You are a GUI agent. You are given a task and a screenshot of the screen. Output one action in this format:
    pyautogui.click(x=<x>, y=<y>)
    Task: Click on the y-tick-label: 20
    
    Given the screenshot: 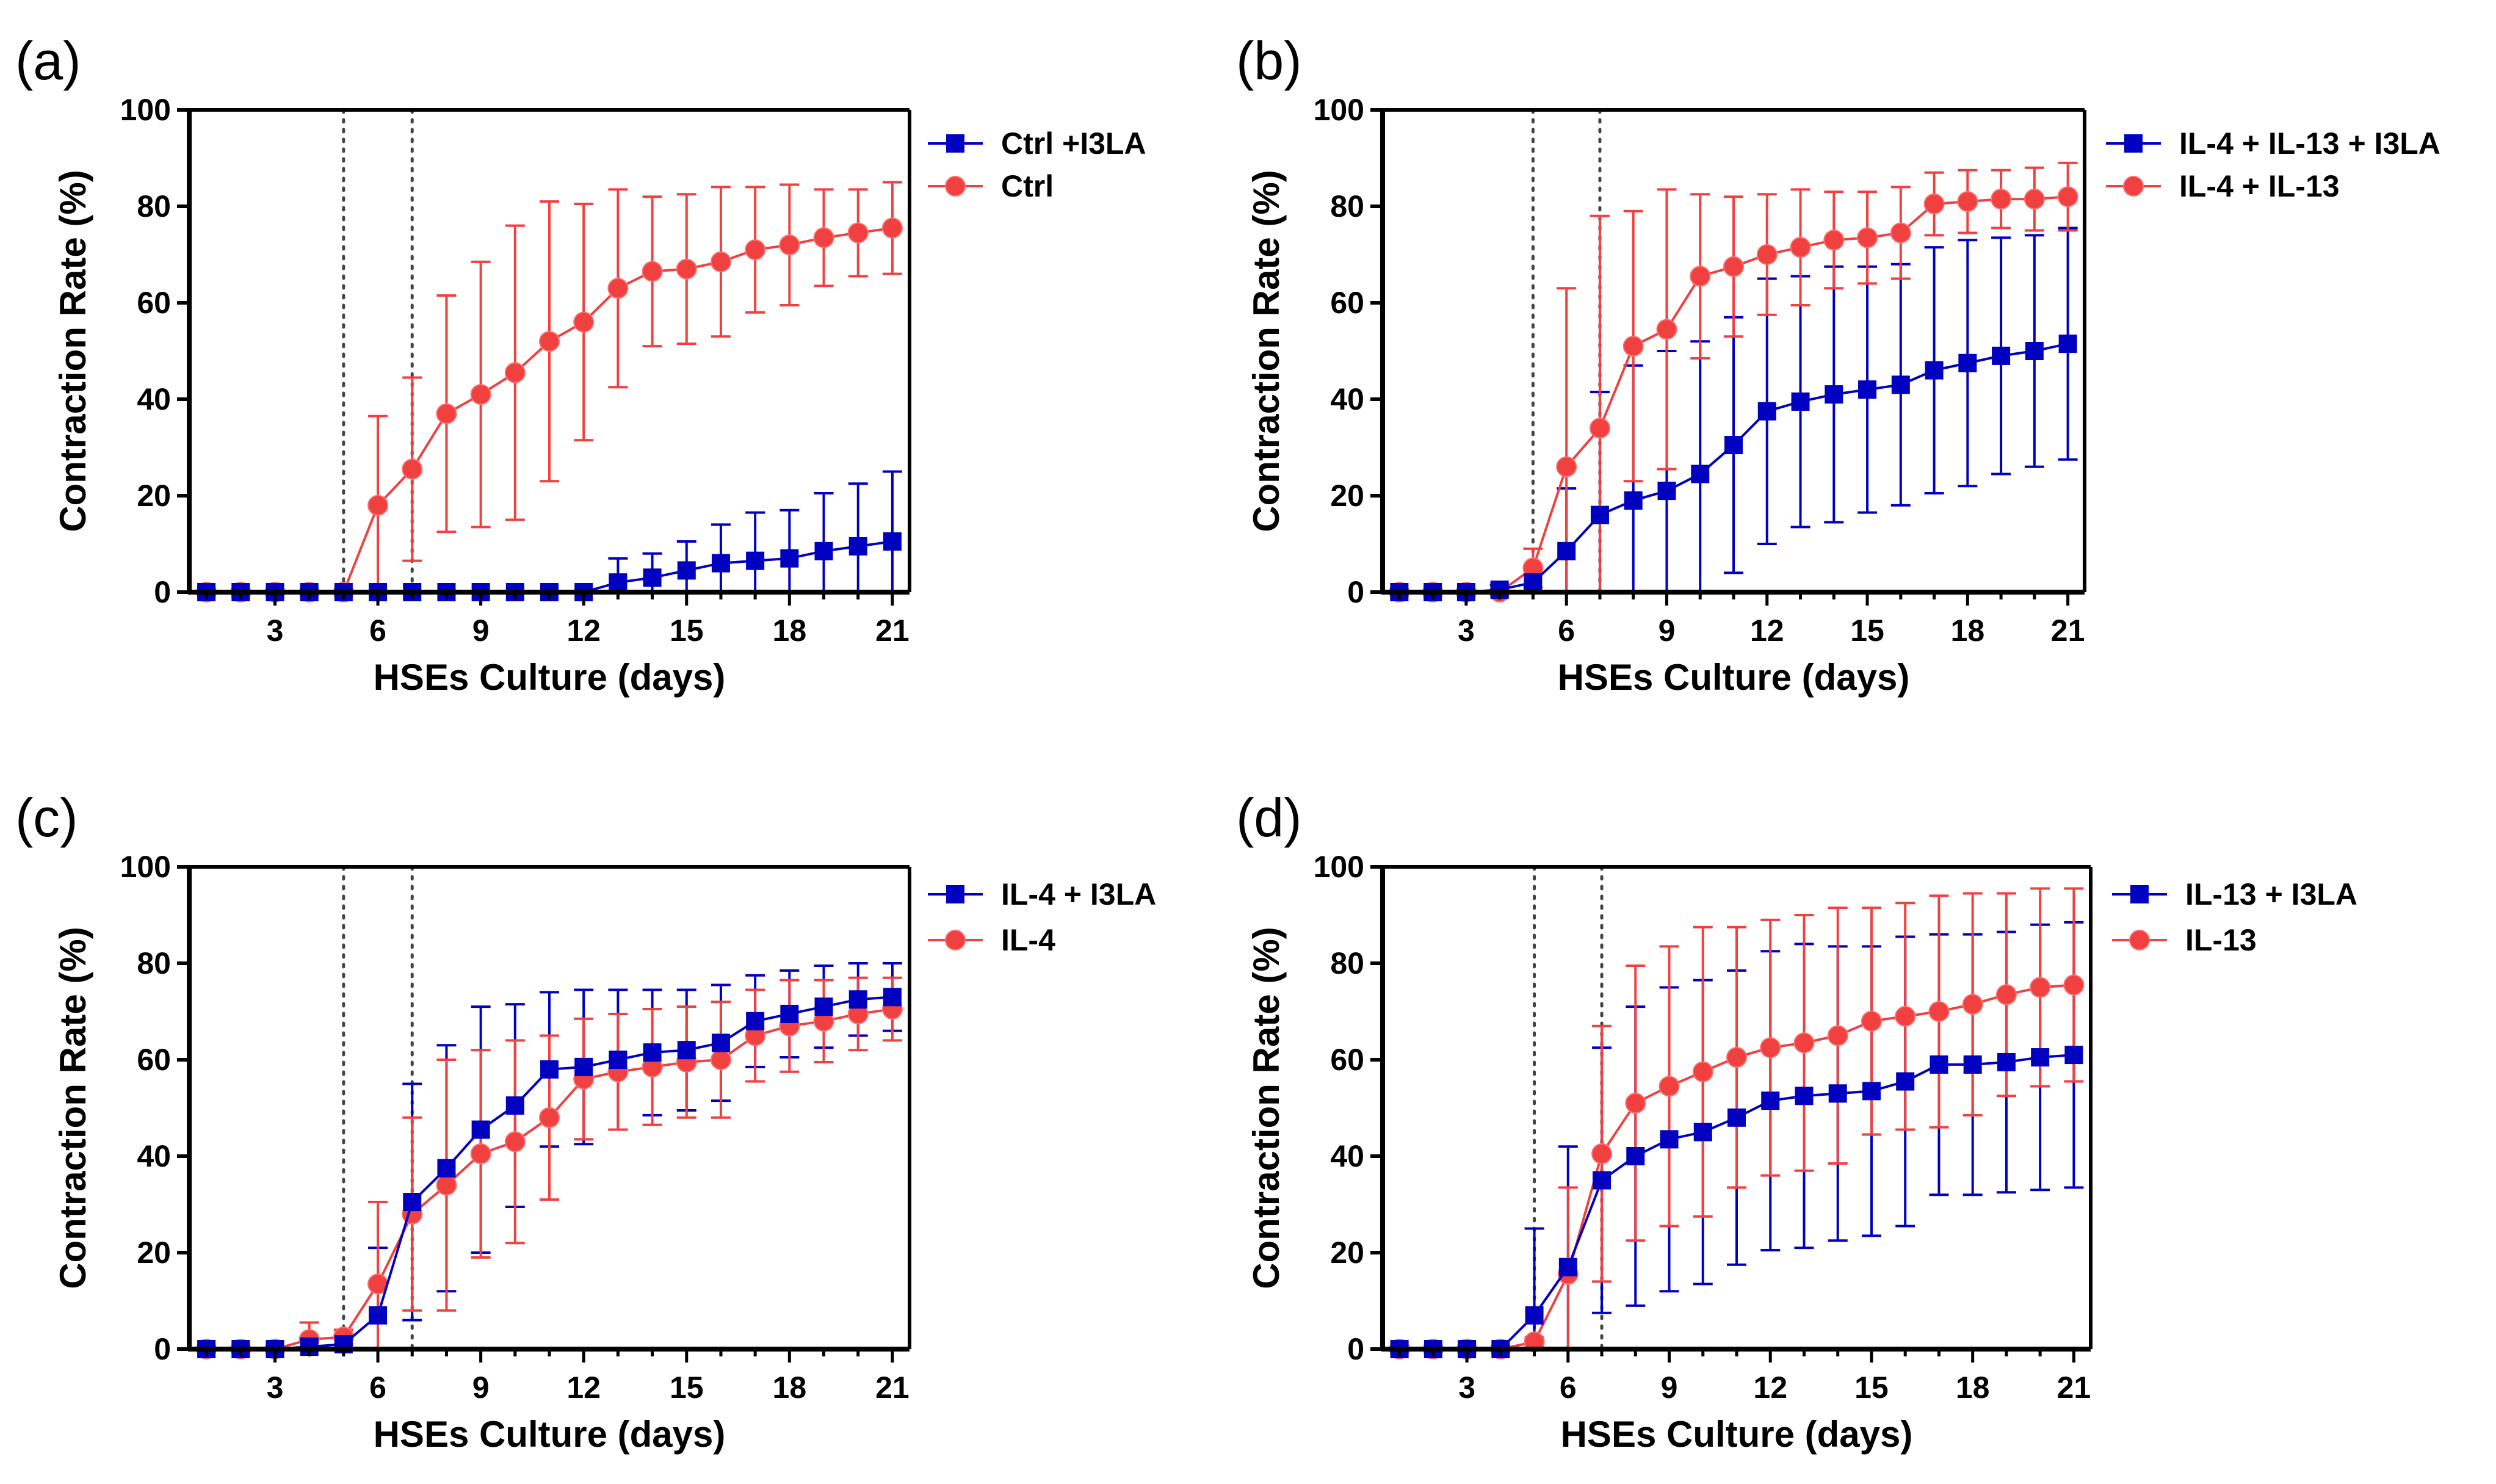 What is the action you would take?
    pyautogui.click(x=154, y=1253)
    